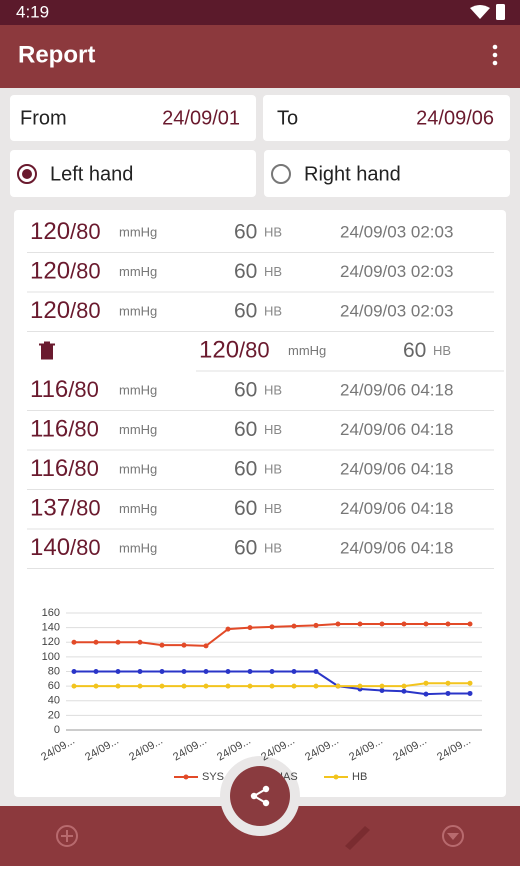 This screenshot has width=520, height=871. Describe the element at coordinates (56, 54) in the screenshot. I see `toolbar-title: Report` at that location.